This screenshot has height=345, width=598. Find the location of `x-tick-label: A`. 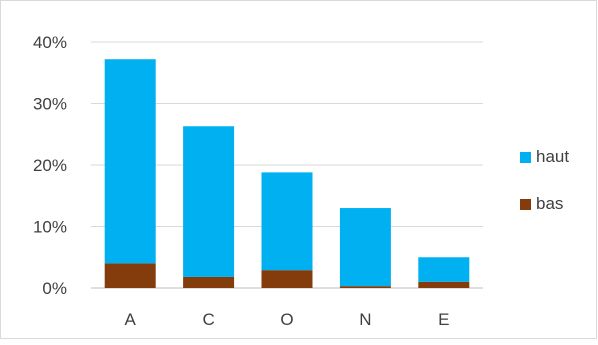

x-tick-label: A is located at coordinates (131, 319).